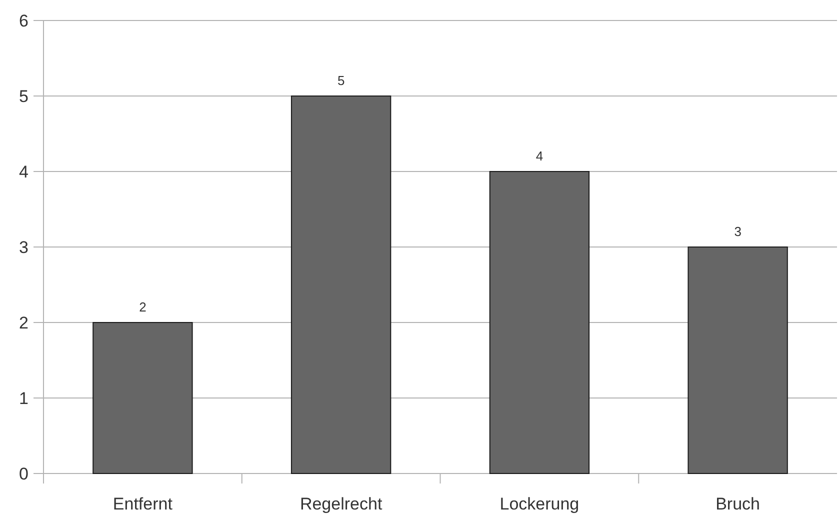  Describe the element at coordinates (142, 504) in the screenshot. I see `x-tick-label: Entfernt` at that location.